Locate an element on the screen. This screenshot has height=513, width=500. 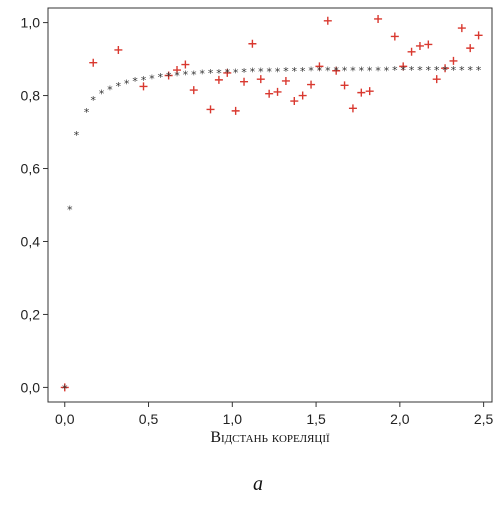
x-axis: 0,0 0,5 1,0 1,5 2,0 2,5 is located at coordinates (274, 414).